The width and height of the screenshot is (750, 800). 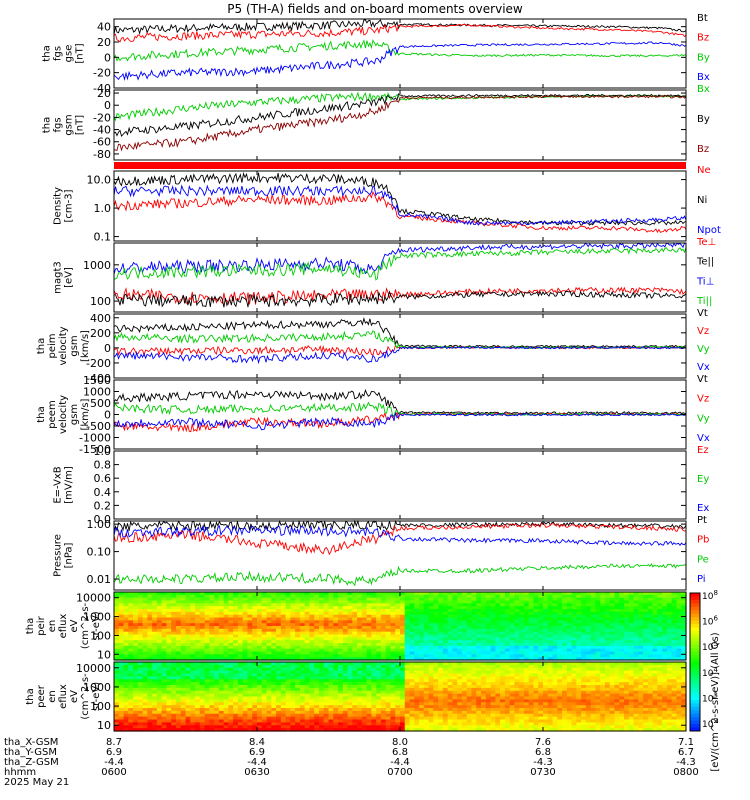 What do you see at coordinates (41, 346) in the screenshot?
I see `y-axis-label-line: tha` at bounding box center [41, 346].